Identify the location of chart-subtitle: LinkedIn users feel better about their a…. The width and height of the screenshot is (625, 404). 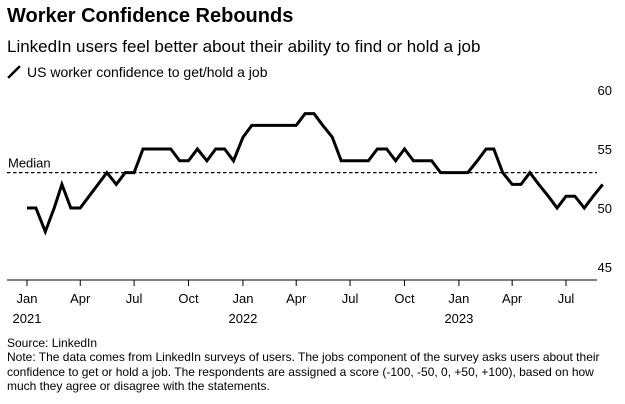
(244, 46).